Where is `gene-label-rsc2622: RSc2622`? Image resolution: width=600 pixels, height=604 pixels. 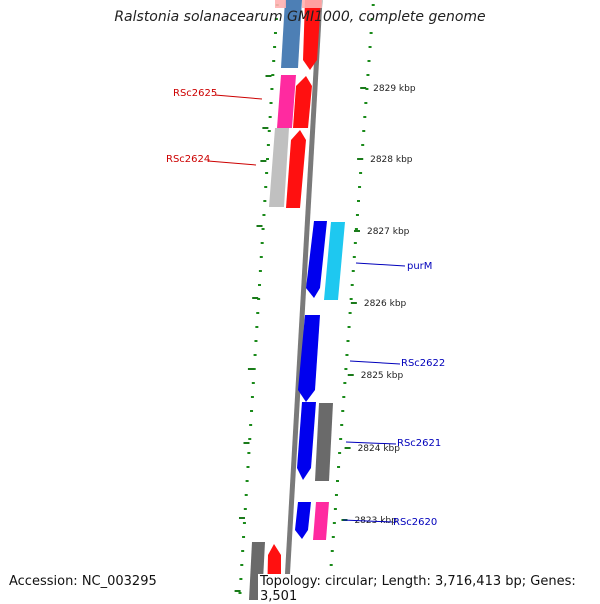 gene-label-rsc2622: RSc2622 is located at coordinates (423, 363).